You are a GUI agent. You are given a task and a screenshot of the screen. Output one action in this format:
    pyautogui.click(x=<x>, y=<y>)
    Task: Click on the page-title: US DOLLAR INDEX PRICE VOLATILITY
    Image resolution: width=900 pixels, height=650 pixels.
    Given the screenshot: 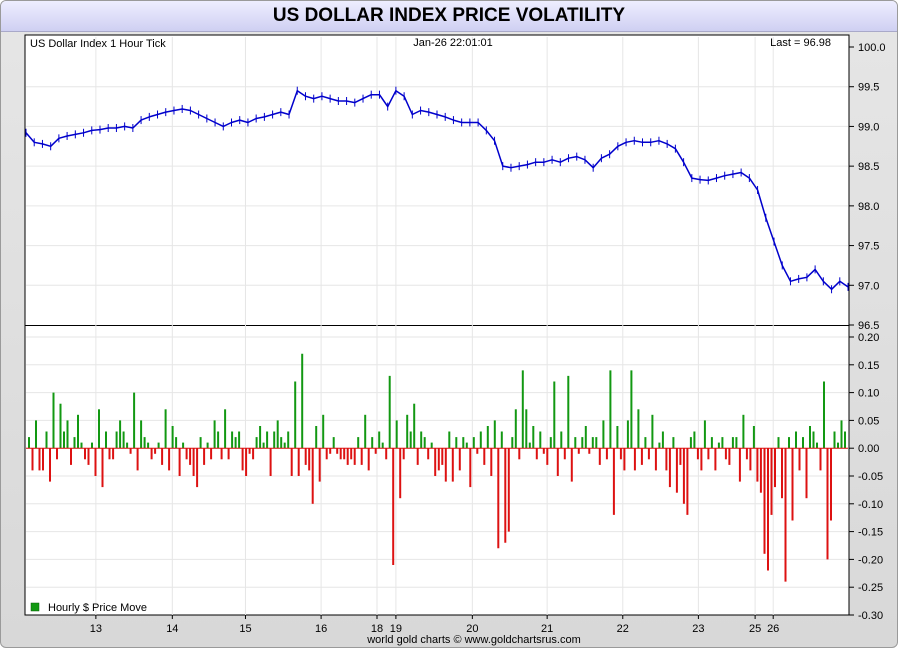 What is the action you would take?
    pyautogui.click(x=449, y=15)
    